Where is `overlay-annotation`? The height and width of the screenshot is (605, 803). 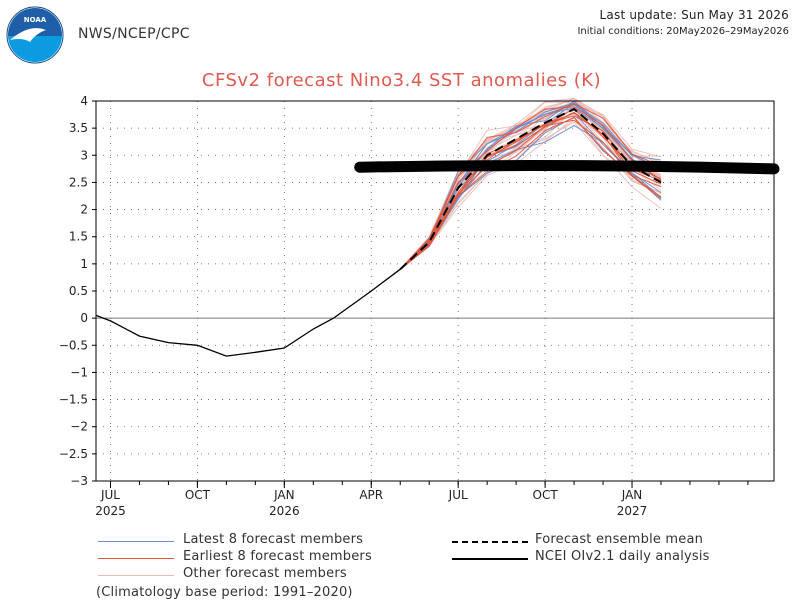 overlay-annotation is located at coordinates (567, 167).